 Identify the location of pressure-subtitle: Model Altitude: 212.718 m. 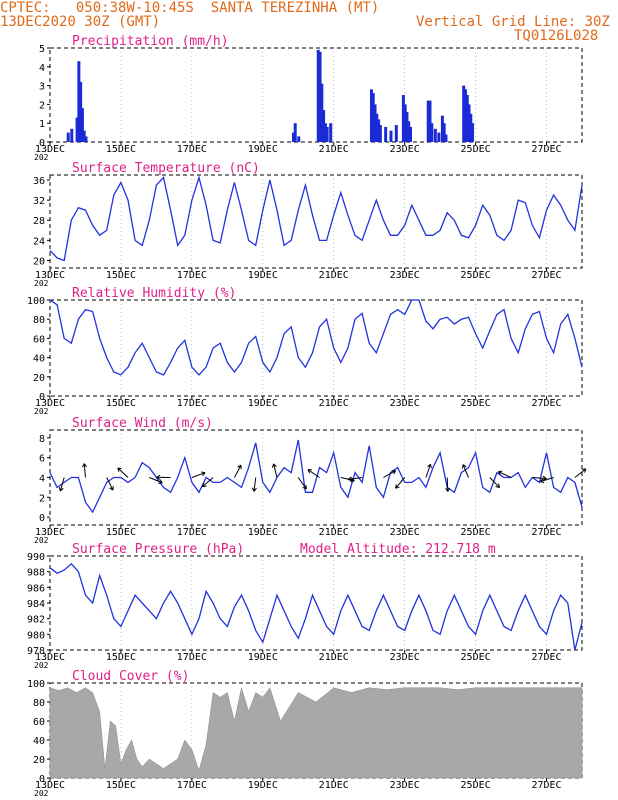
(398, 549).